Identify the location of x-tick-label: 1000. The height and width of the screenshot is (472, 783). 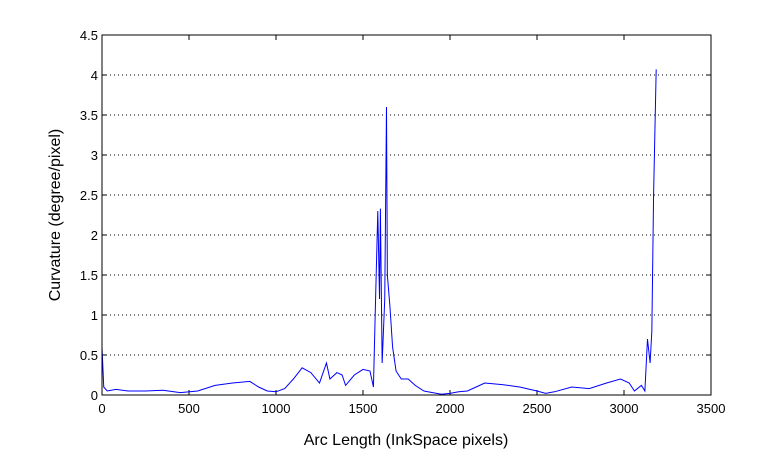
(276, 408).